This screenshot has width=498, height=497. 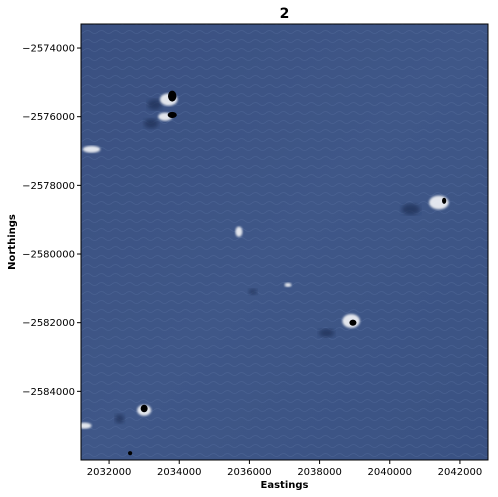 I want to click on x-tick-label: 2042000, so click(x=460, y=472).